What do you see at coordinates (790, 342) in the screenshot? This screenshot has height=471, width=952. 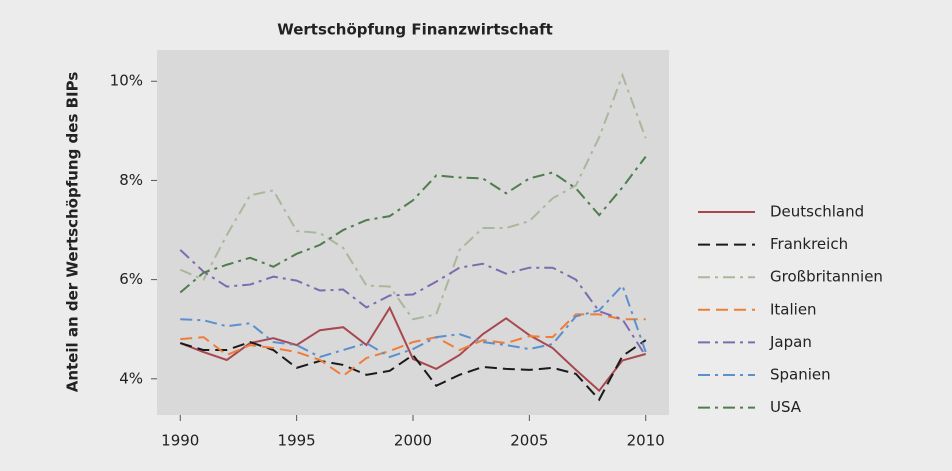 I see `legend-label: Japan` at bounding box center [790, 342].